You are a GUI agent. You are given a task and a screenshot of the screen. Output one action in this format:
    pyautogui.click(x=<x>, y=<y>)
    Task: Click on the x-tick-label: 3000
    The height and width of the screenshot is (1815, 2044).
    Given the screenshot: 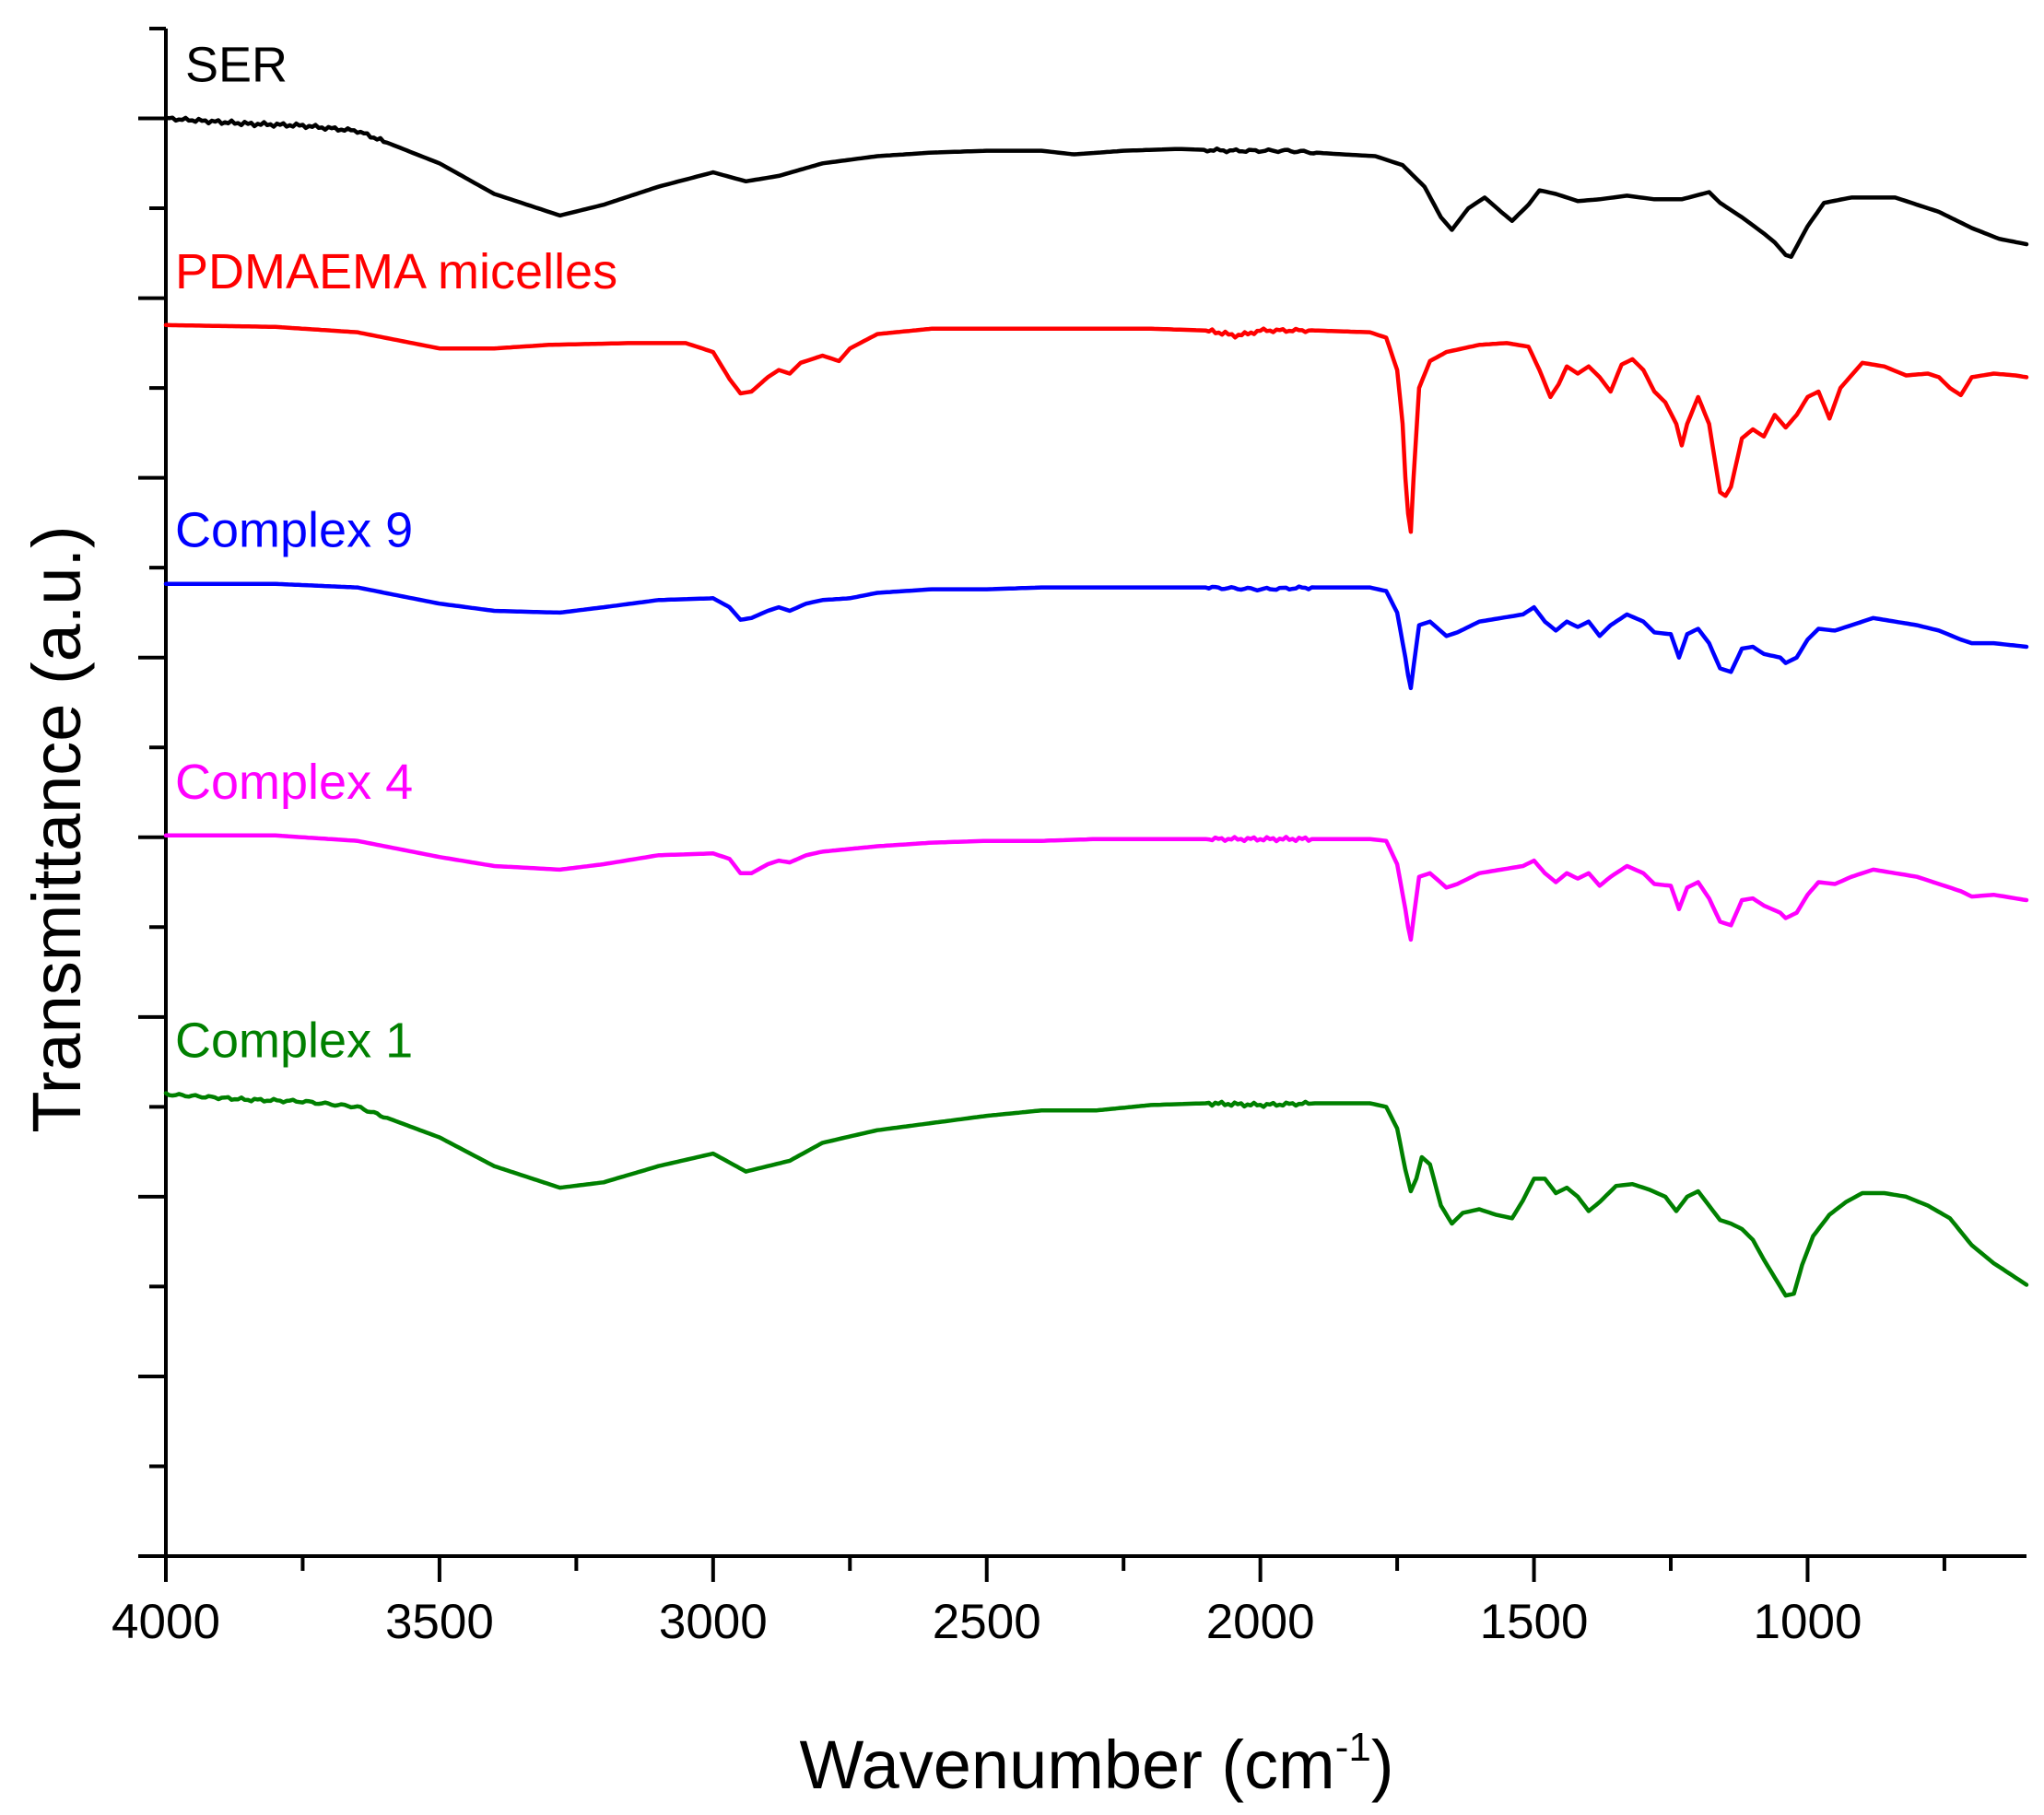 What is the action you would take?
    pyautogui.click(x=713, y=1622)
    